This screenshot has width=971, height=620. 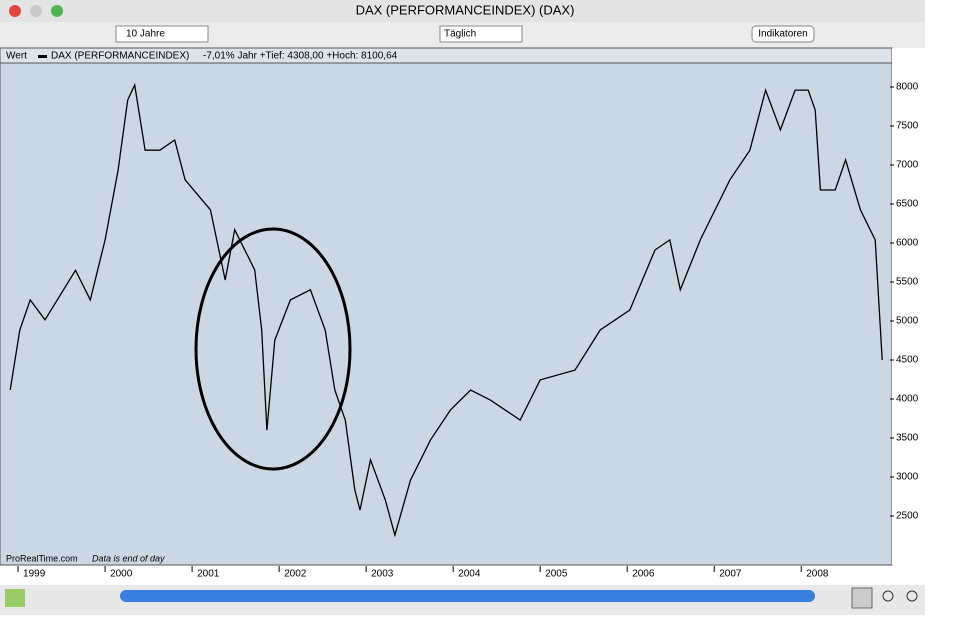 What do you see at coordinates (460, 34) in the screenshot?
I see `interval-label: Täglich` at bounding box center [460, 34].